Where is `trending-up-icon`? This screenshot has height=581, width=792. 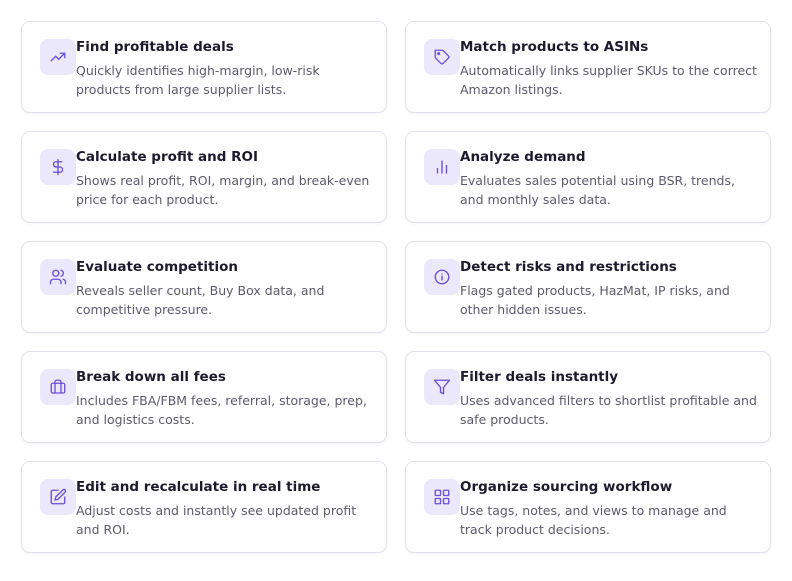 trending-up-icon is located at coordinates (58, 57).